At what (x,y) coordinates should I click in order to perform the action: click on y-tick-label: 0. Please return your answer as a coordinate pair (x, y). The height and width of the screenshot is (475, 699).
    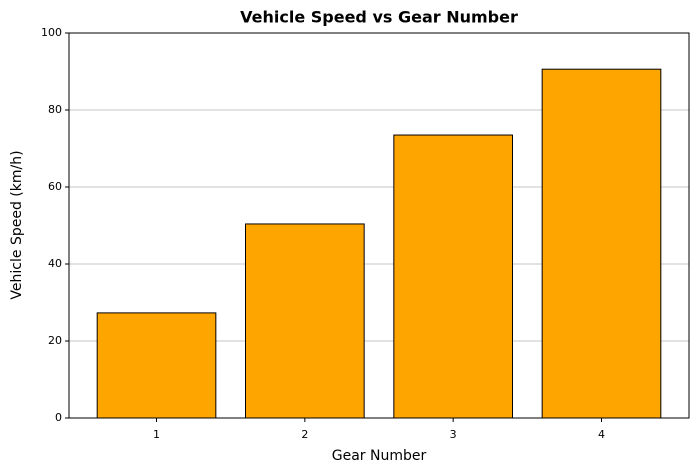
    Looking at the image, I should click on (58, 417).